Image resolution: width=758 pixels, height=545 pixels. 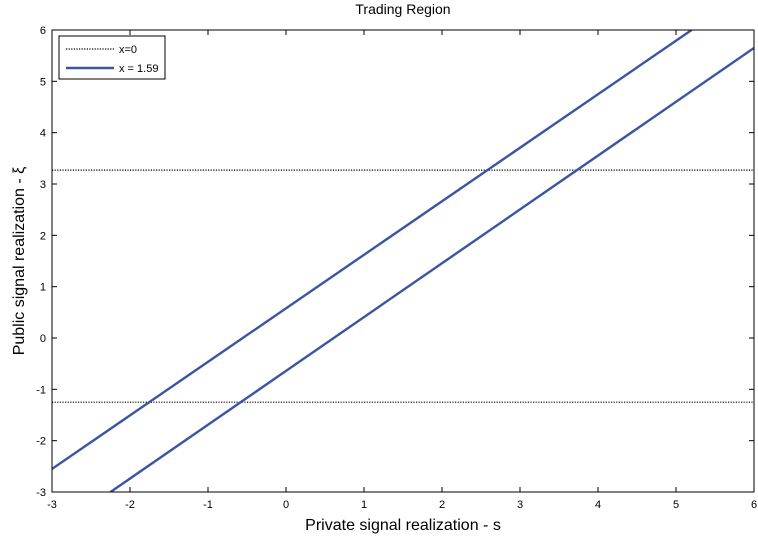 What do you see at coordinates (442, 505) in the screenshot?
I see `x-tick-label: 2` at bounding box center [442, 505].